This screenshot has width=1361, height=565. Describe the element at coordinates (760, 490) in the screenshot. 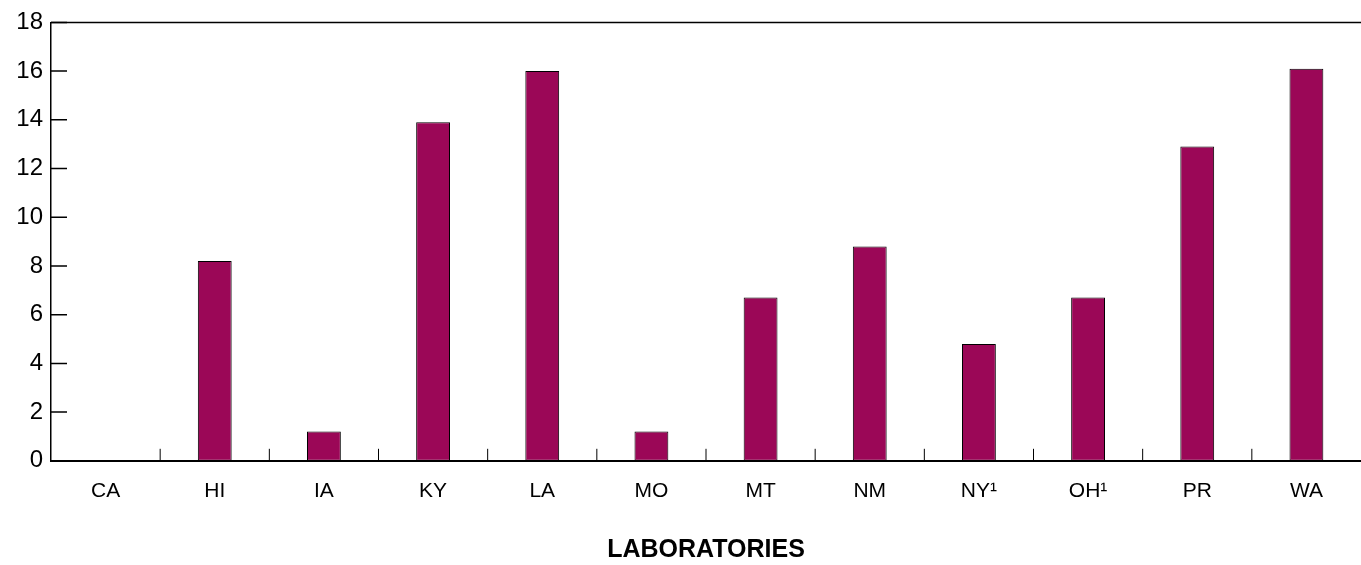

I see `x-tick-label: MT` at that location.